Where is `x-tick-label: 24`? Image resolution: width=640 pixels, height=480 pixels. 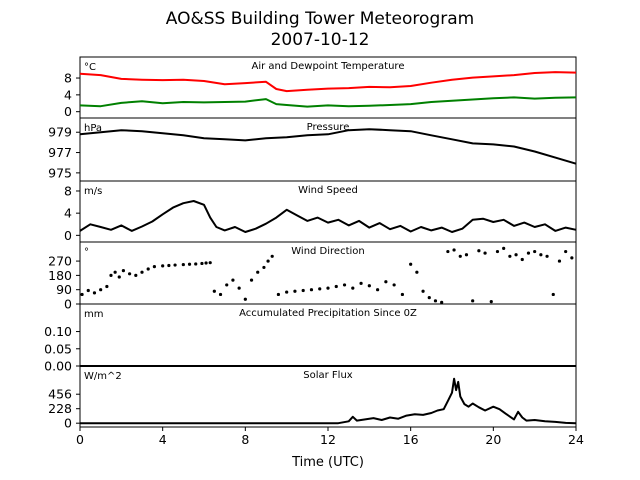
x-tick-label: 24 is located at coordinates (576, 439).